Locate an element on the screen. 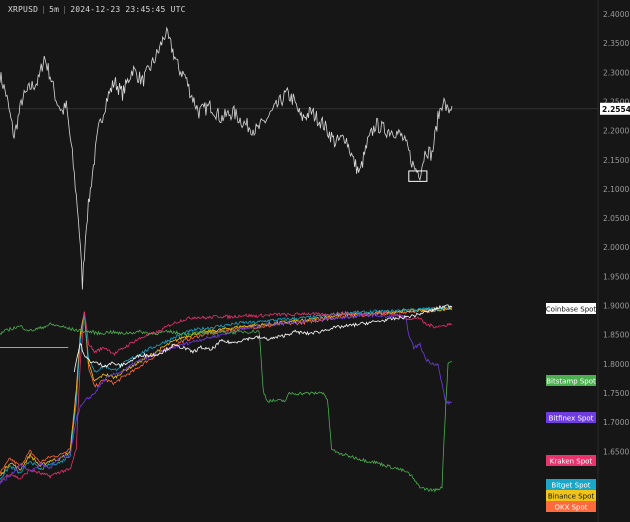 This screenshot has width=630, height=522. legend-bitfinex-spot: Bitfinex Spot is located at coordinates (571, 417).